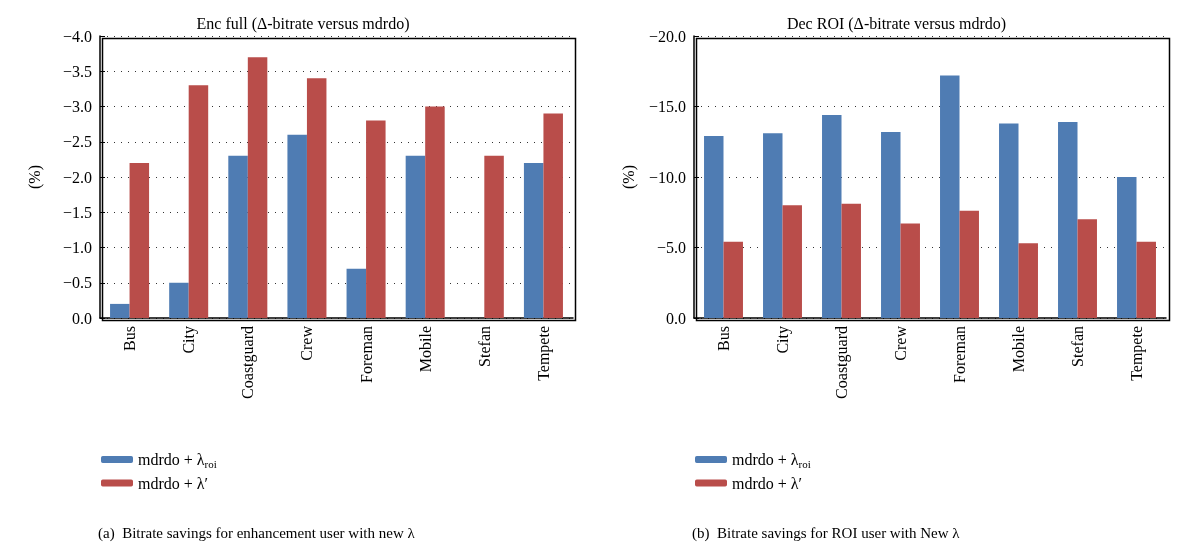 This screenshot has height=550, width=1199. What do you see at coordinates (77, 177) in the screenshot?
I see `y-tick-label: −2.0` at bounding box center [77, 177].